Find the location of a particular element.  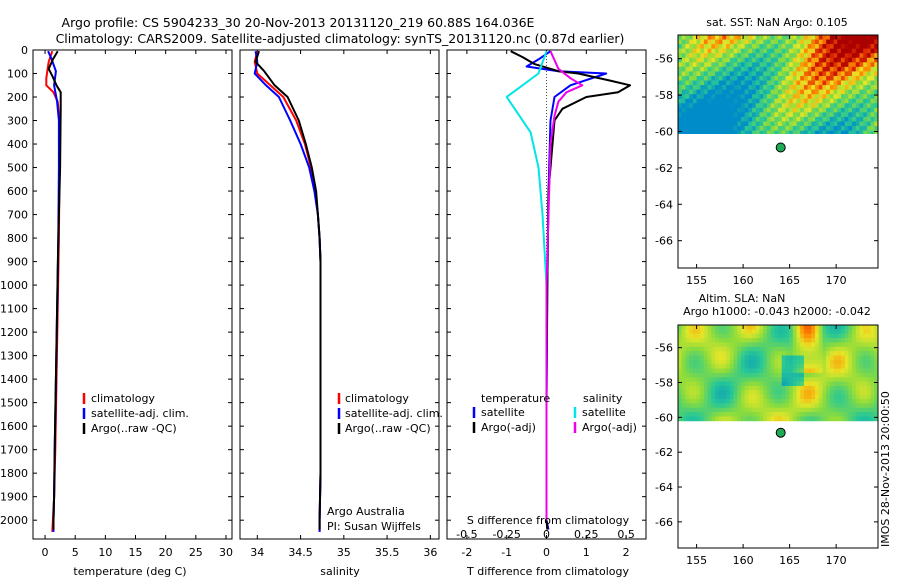

x-tick-label: 0 is located at coordinates (546, 552).